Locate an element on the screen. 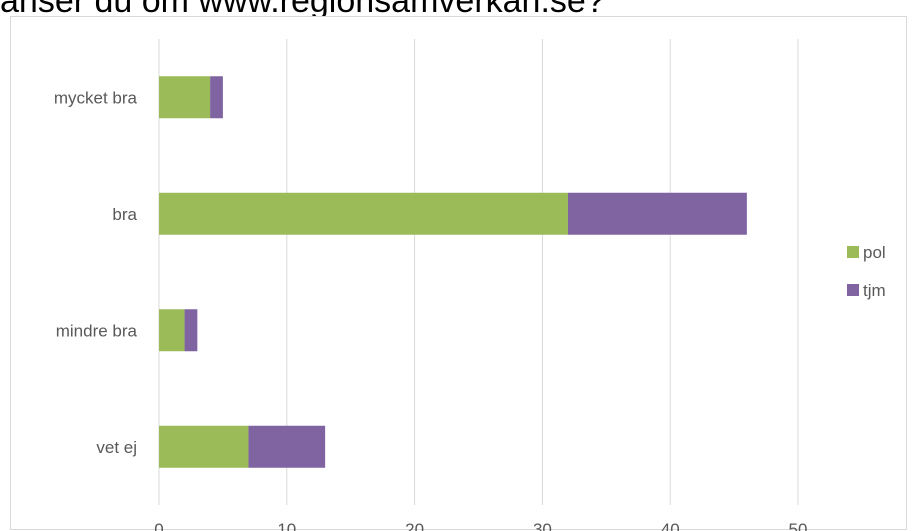 The image size is (915, 531). category-label: bra is located at coordinates (124, 214).